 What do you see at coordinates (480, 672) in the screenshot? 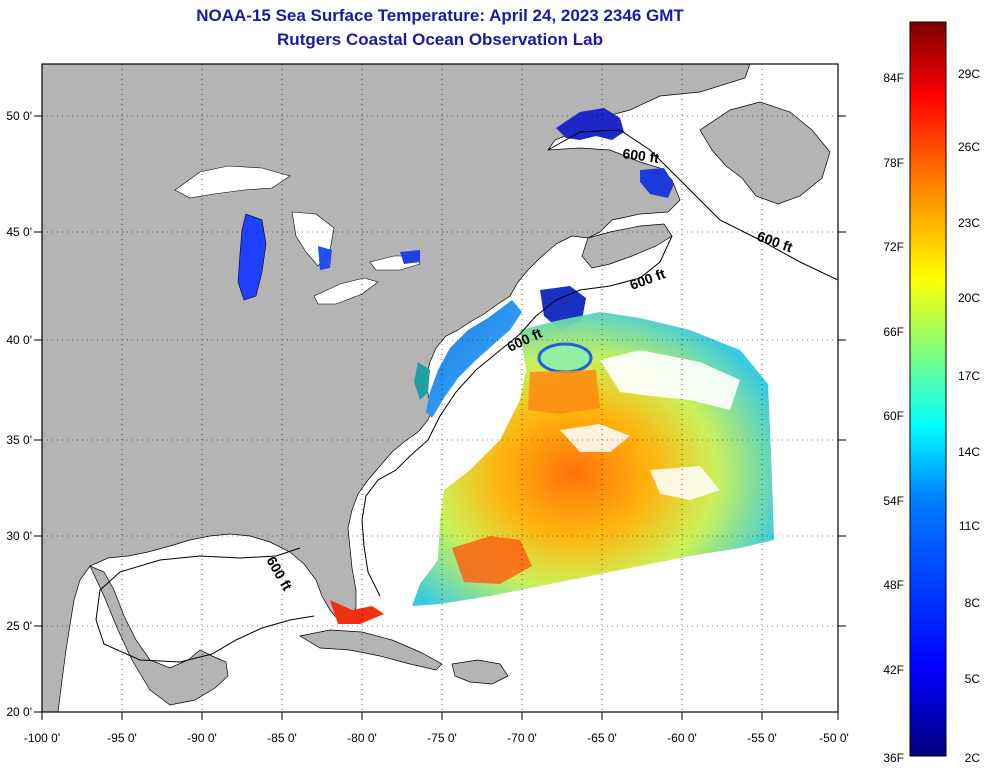
I see `hispaniola-land` at bounding box center [480, 672].